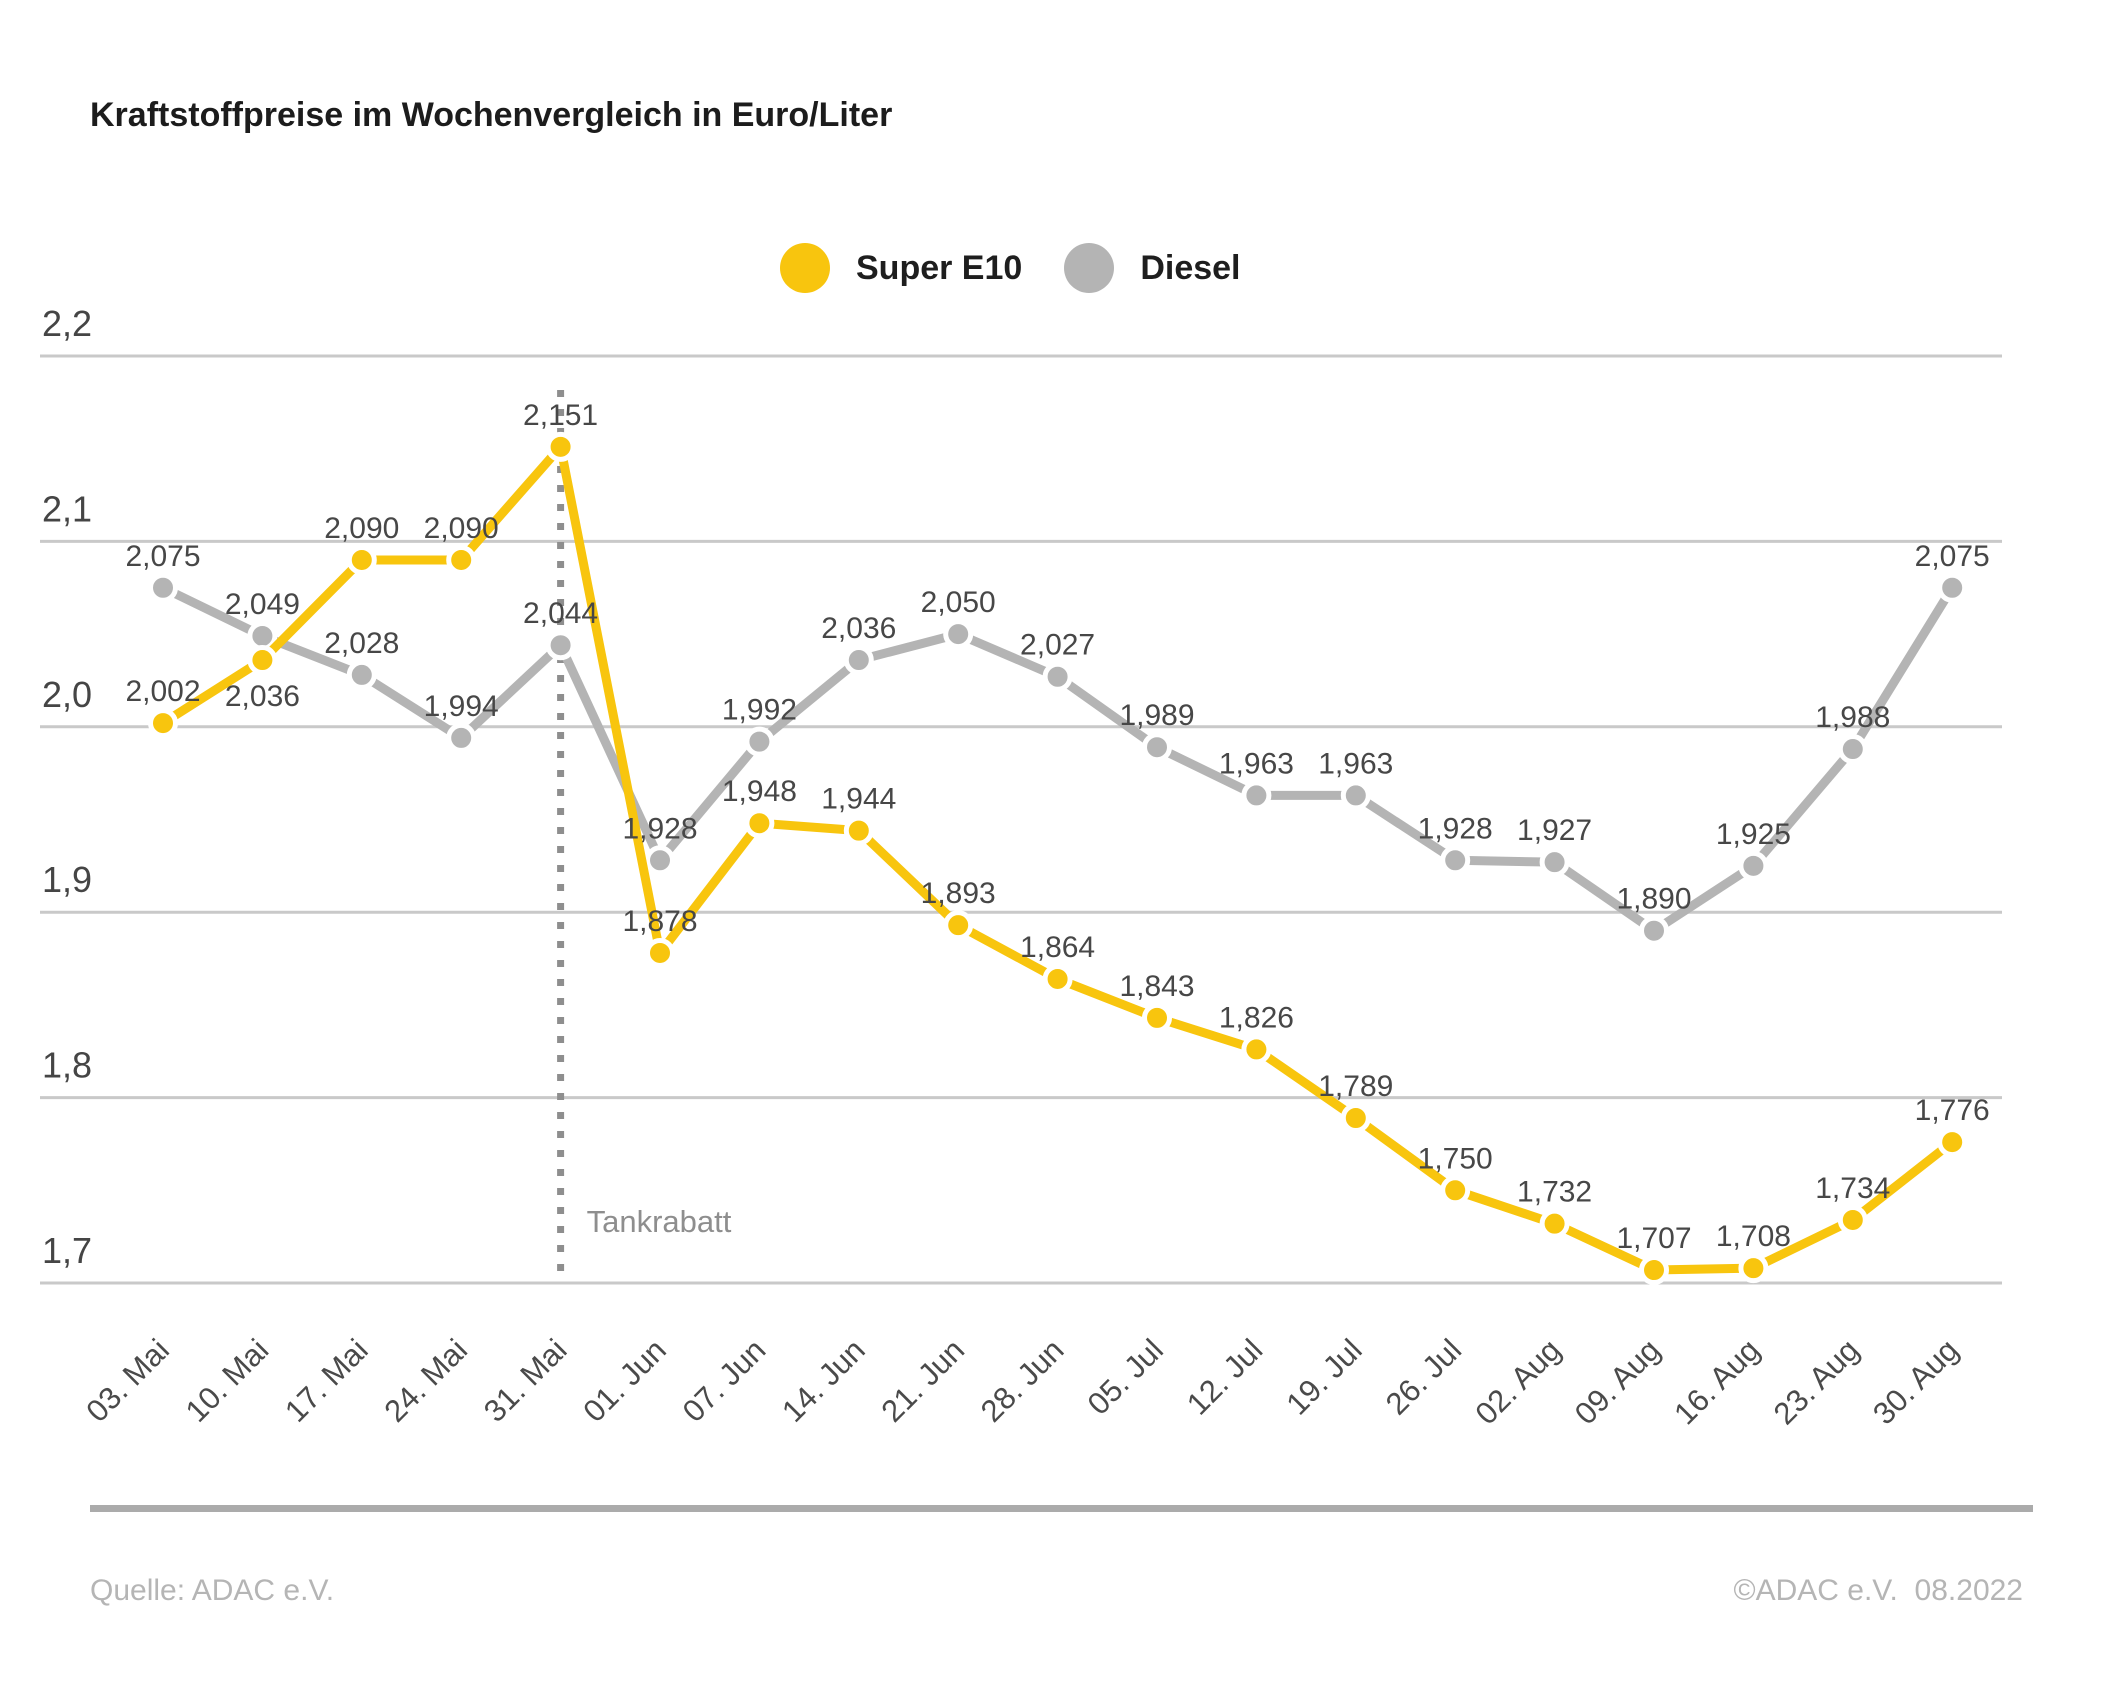  I want to click on data-point-label: 1,732, so click(1554, 1192).